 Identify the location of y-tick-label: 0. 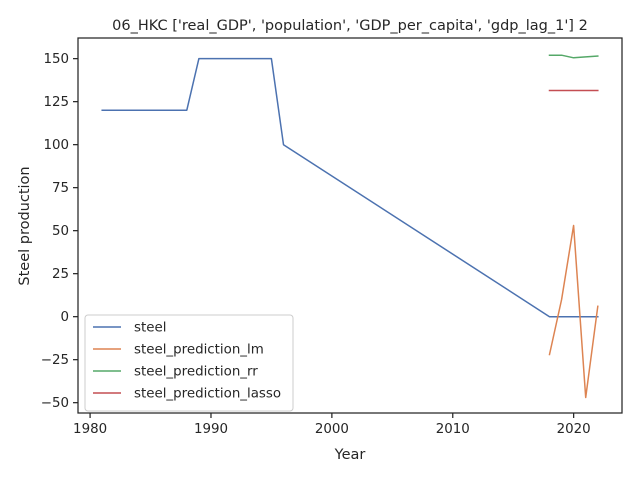
(64, 317).